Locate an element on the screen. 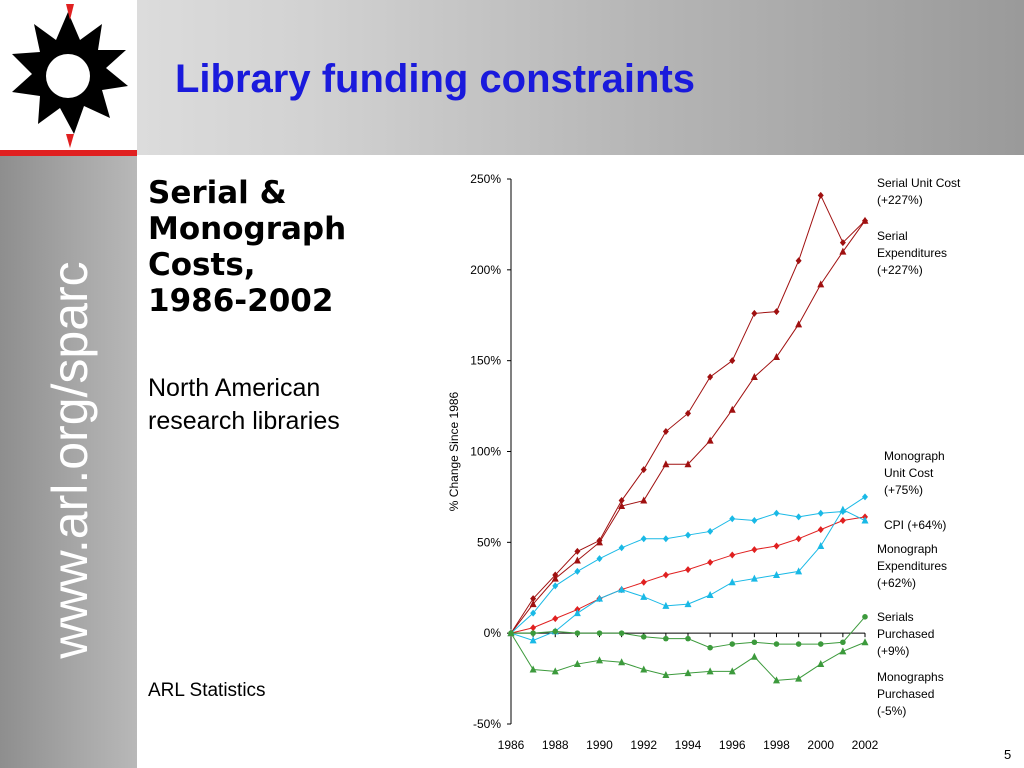  subtitle-line: 1986-2002 is located at coordinates (241, 301).